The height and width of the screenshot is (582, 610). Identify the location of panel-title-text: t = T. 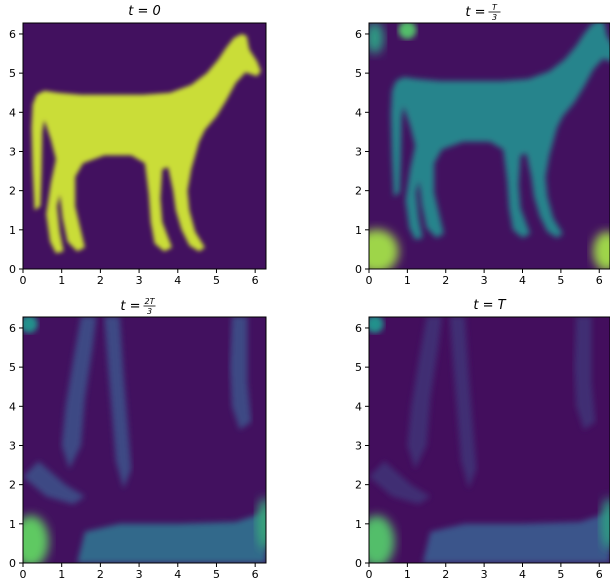
(489, 305).